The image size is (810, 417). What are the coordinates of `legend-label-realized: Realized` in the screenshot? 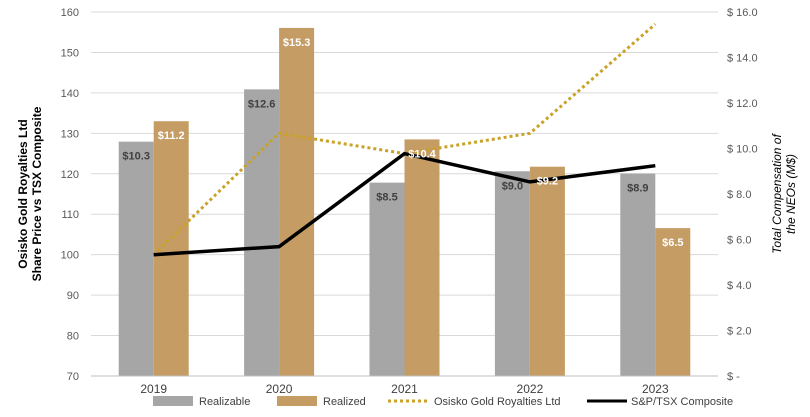 It's located at (344, 402).